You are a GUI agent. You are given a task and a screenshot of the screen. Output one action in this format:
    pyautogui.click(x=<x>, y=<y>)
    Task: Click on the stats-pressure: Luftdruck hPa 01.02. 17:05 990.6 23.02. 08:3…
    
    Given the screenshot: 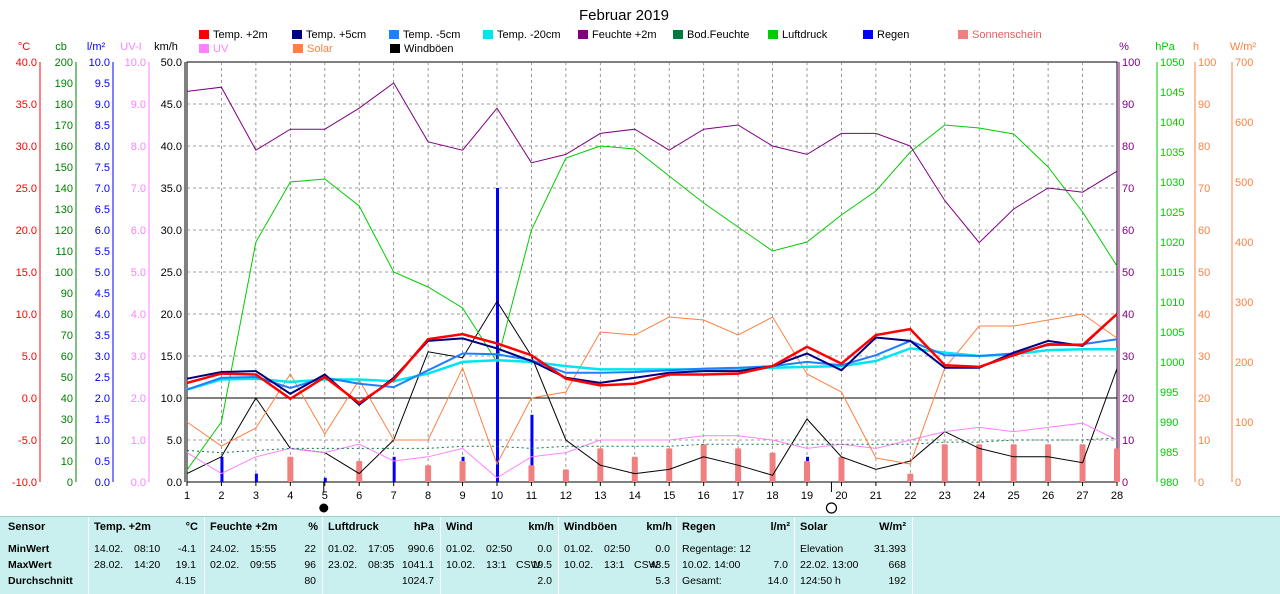 What is the action you would take?
    pyautogui.click(x=381, y=555)
    